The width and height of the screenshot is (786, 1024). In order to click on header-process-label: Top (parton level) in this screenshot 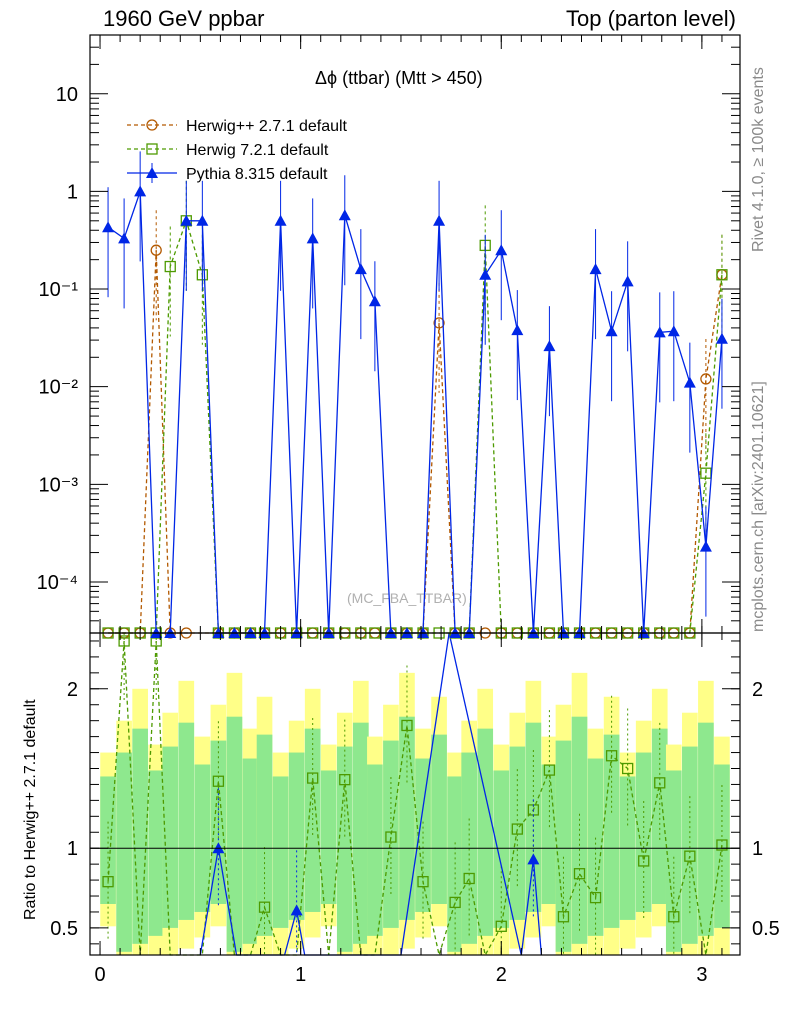, I will do `click(651, 18)`.